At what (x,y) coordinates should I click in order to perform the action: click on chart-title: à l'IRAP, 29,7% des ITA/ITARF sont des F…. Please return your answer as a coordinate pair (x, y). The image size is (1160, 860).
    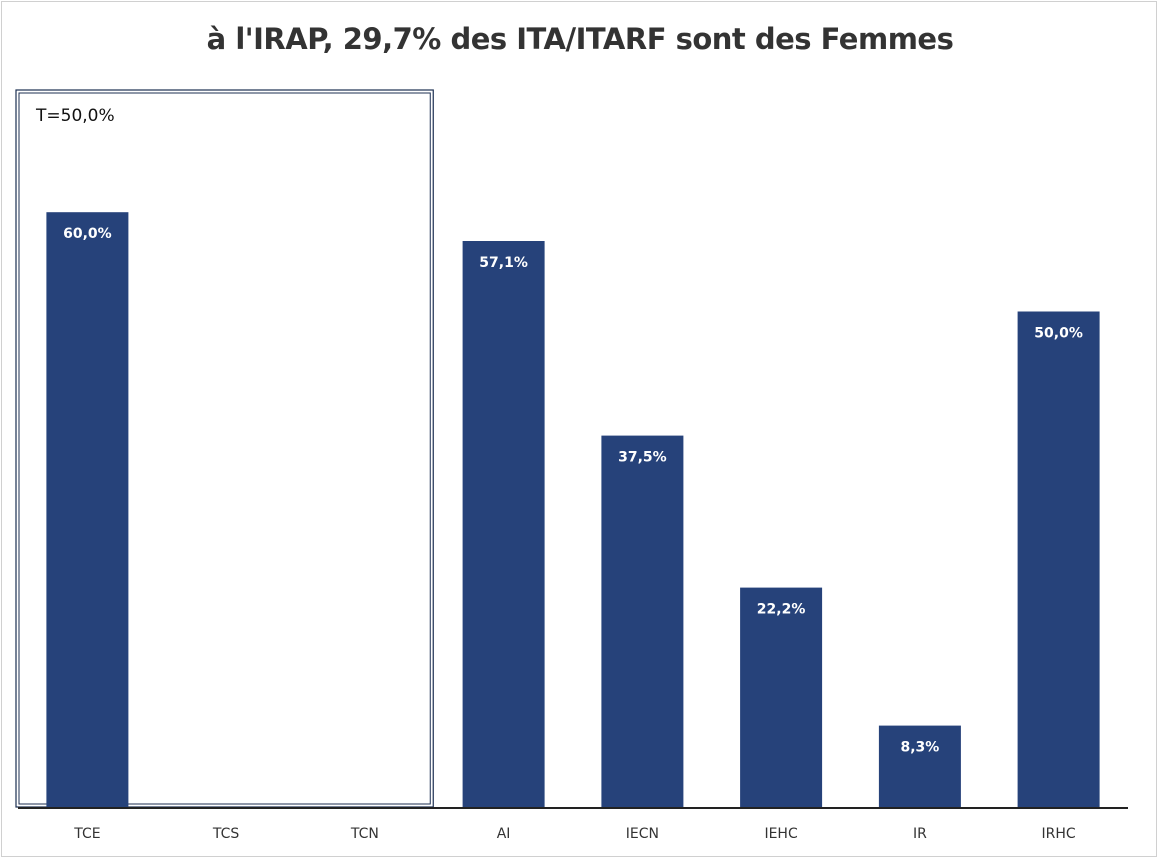
    Looking at the image, I should click on (580, 39).